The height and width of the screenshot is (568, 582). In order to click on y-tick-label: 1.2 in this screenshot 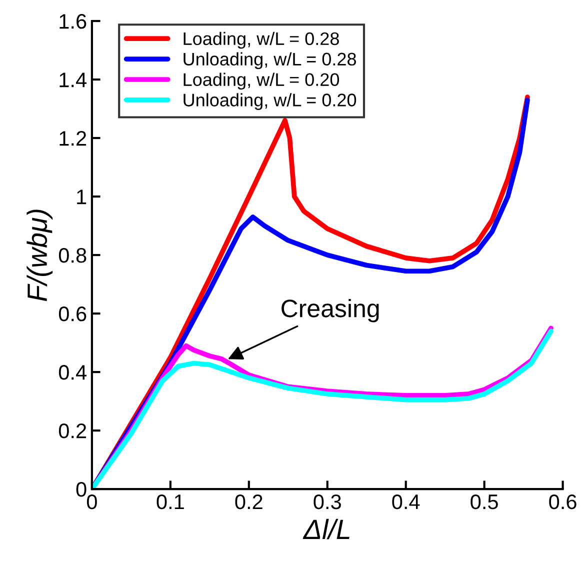, I will do `click(73, 138)`.